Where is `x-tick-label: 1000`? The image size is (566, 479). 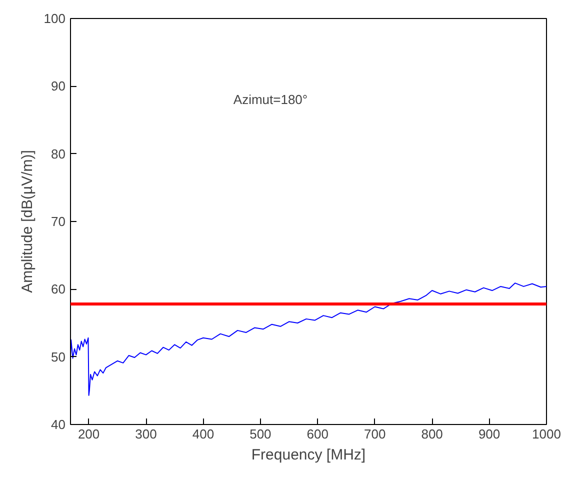
x-tick-label: 1000 is located at coordinates (546, 434).